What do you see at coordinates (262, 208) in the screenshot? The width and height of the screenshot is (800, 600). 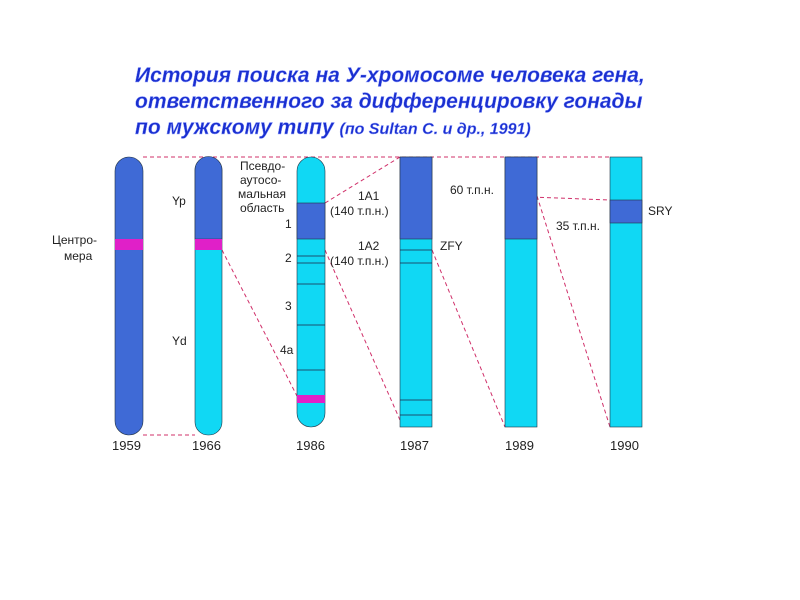 I see `label: область` at bounding box center [262, 208].